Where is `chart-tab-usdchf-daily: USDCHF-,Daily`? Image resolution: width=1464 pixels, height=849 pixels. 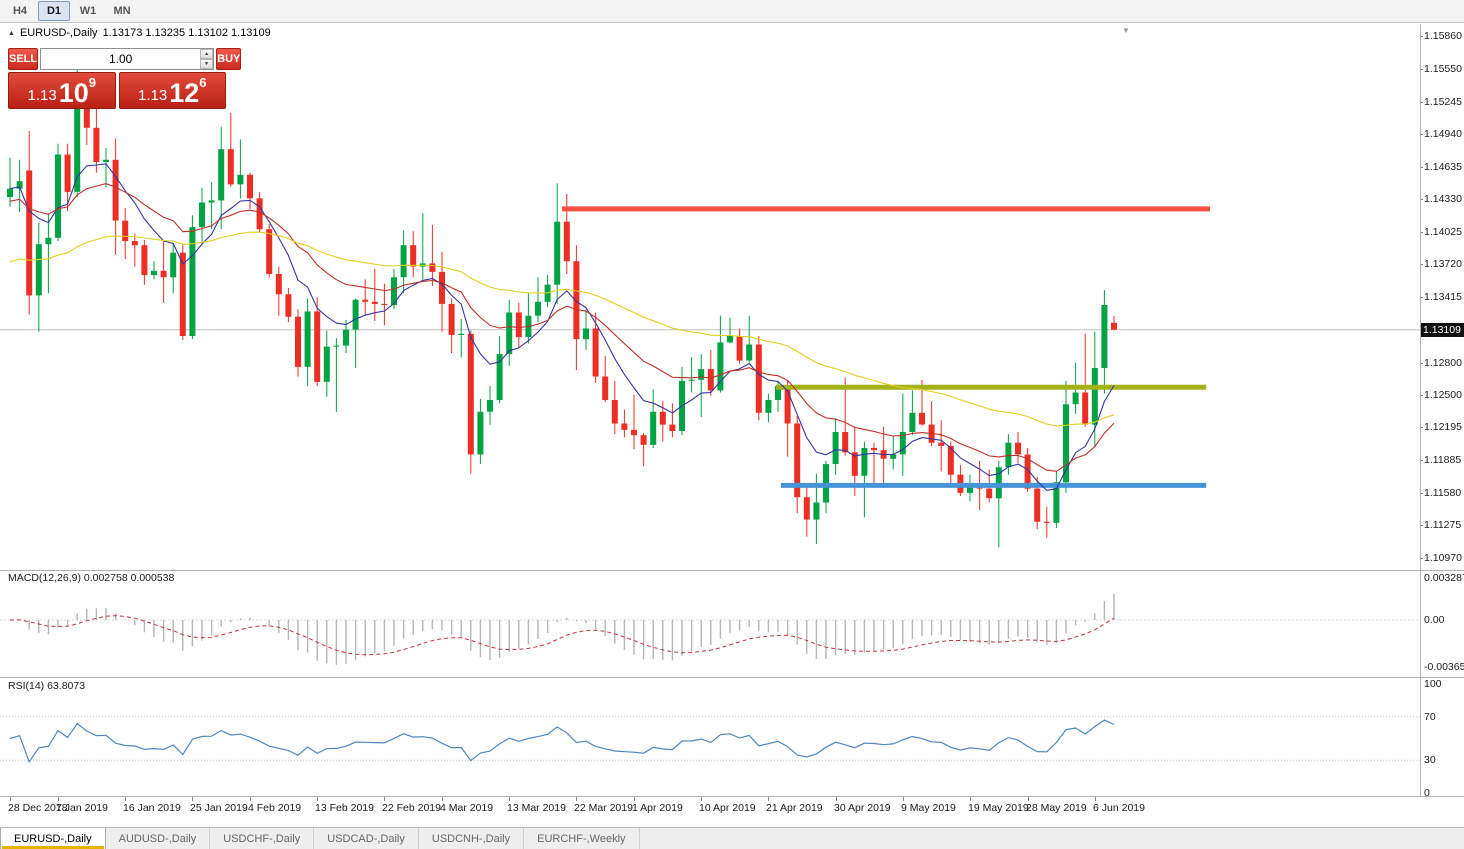
chart-tab-usdchf-daily: USDCHF-,Daily is located at coordinates (262, 838).